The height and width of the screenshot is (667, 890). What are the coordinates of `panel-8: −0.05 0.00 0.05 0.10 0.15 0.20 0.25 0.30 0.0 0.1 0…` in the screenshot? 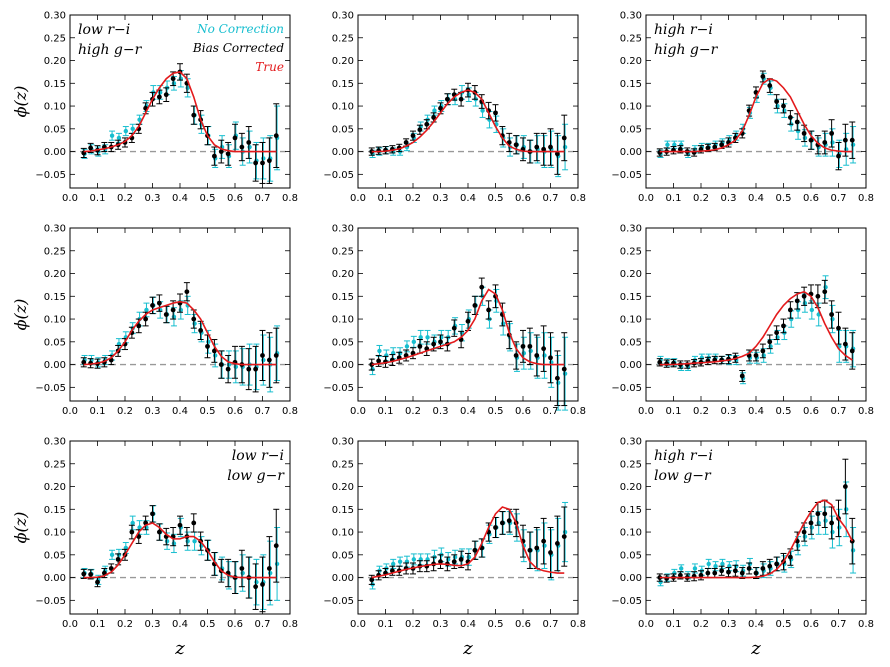 It's located at (454, 548).